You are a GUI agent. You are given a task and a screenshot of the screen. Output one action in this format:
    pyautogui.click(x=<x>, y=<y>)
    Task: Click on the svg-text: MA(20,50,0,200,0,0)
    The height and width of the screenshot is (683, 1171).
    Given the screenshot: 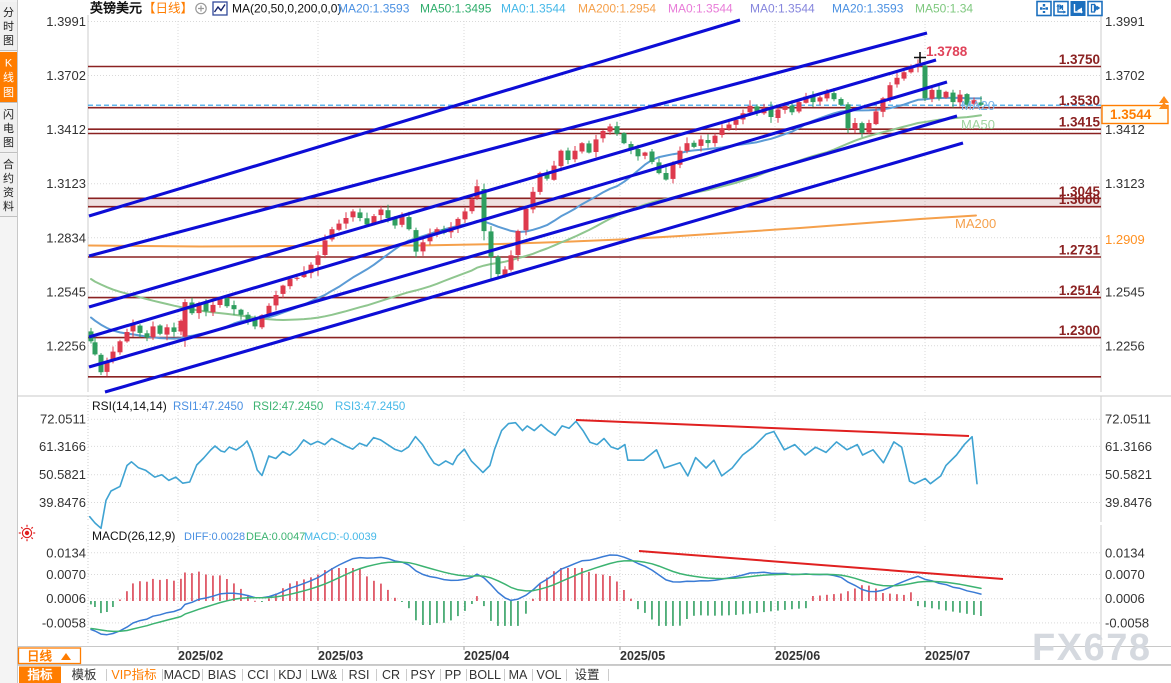 What is the action you would take?
    pyautogui.click(x=286, y=9)
    